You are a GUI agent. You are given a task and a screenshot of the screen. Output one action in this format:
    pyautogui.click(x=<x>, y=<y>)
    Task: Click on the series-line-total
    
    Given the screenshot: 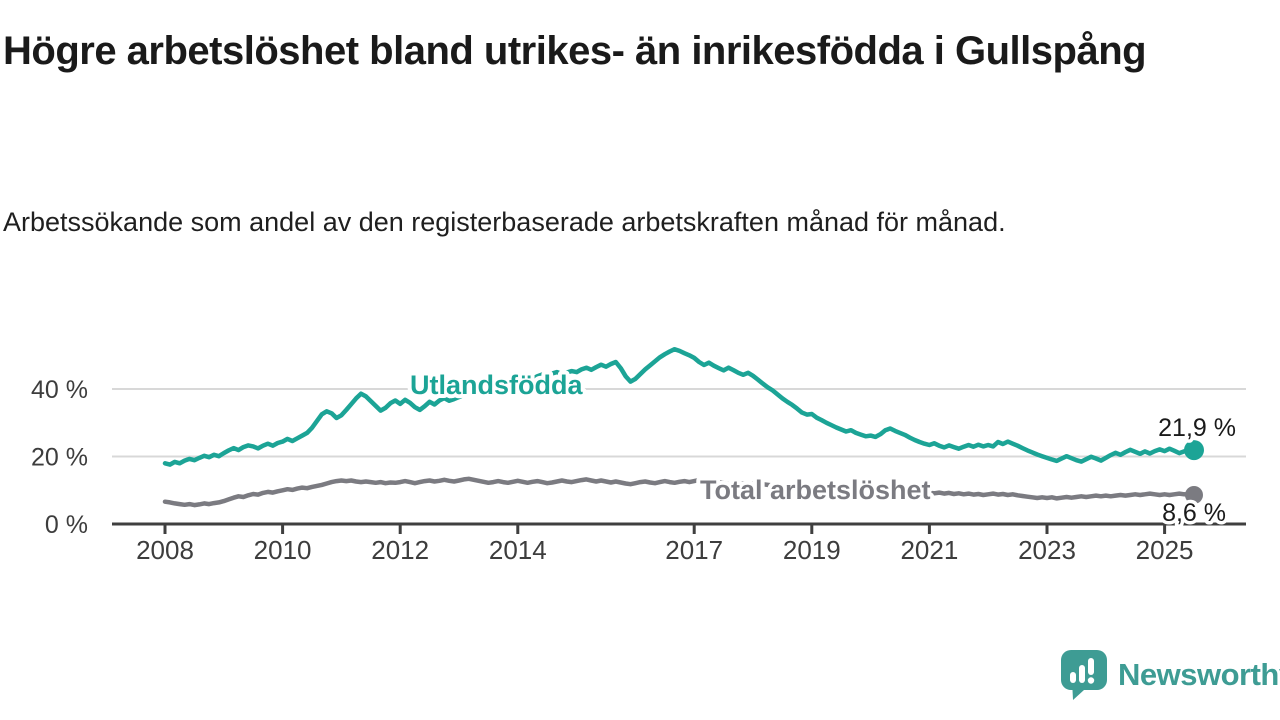 What is the action you would take?
    pyautogui.click(x=679, y=492)
    